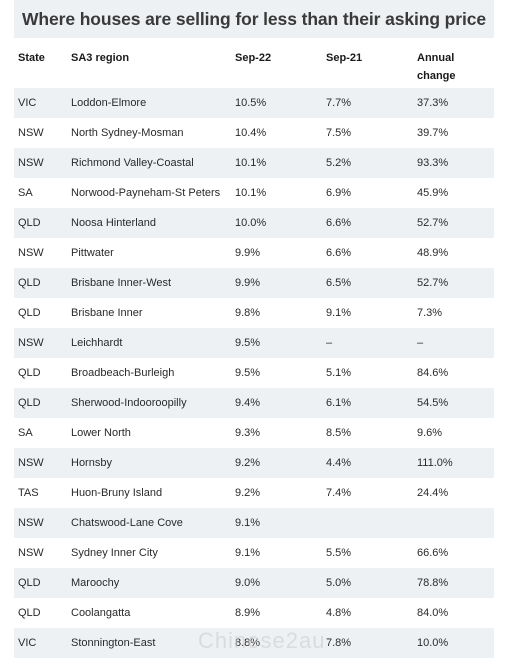 Image resolution: width=505 pixels, height=658 pixels. I want to click on cell-annual-change: 9.6%, so click(453, 433).